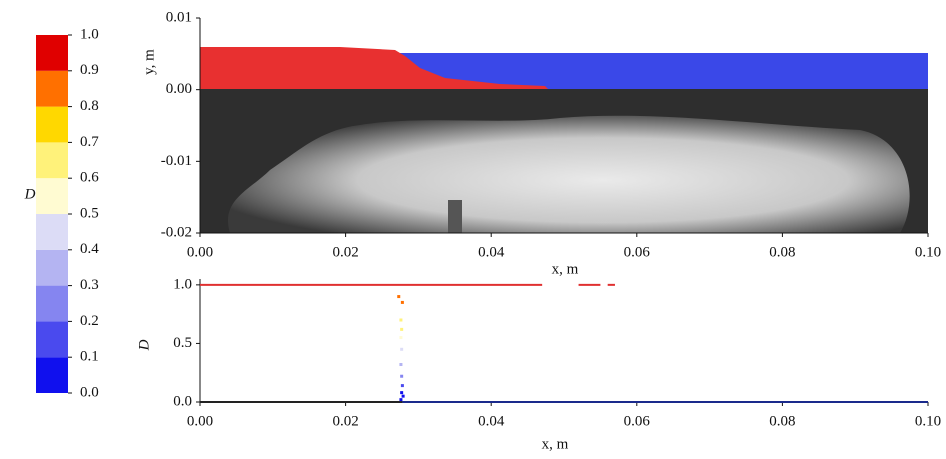 Image resolution: width=946 pixels, height=459 pixels. What do you see at coordinates (149, 62) in the screenshot?
I see `y-axis-label: y, m` at bounding box center [149, 62].